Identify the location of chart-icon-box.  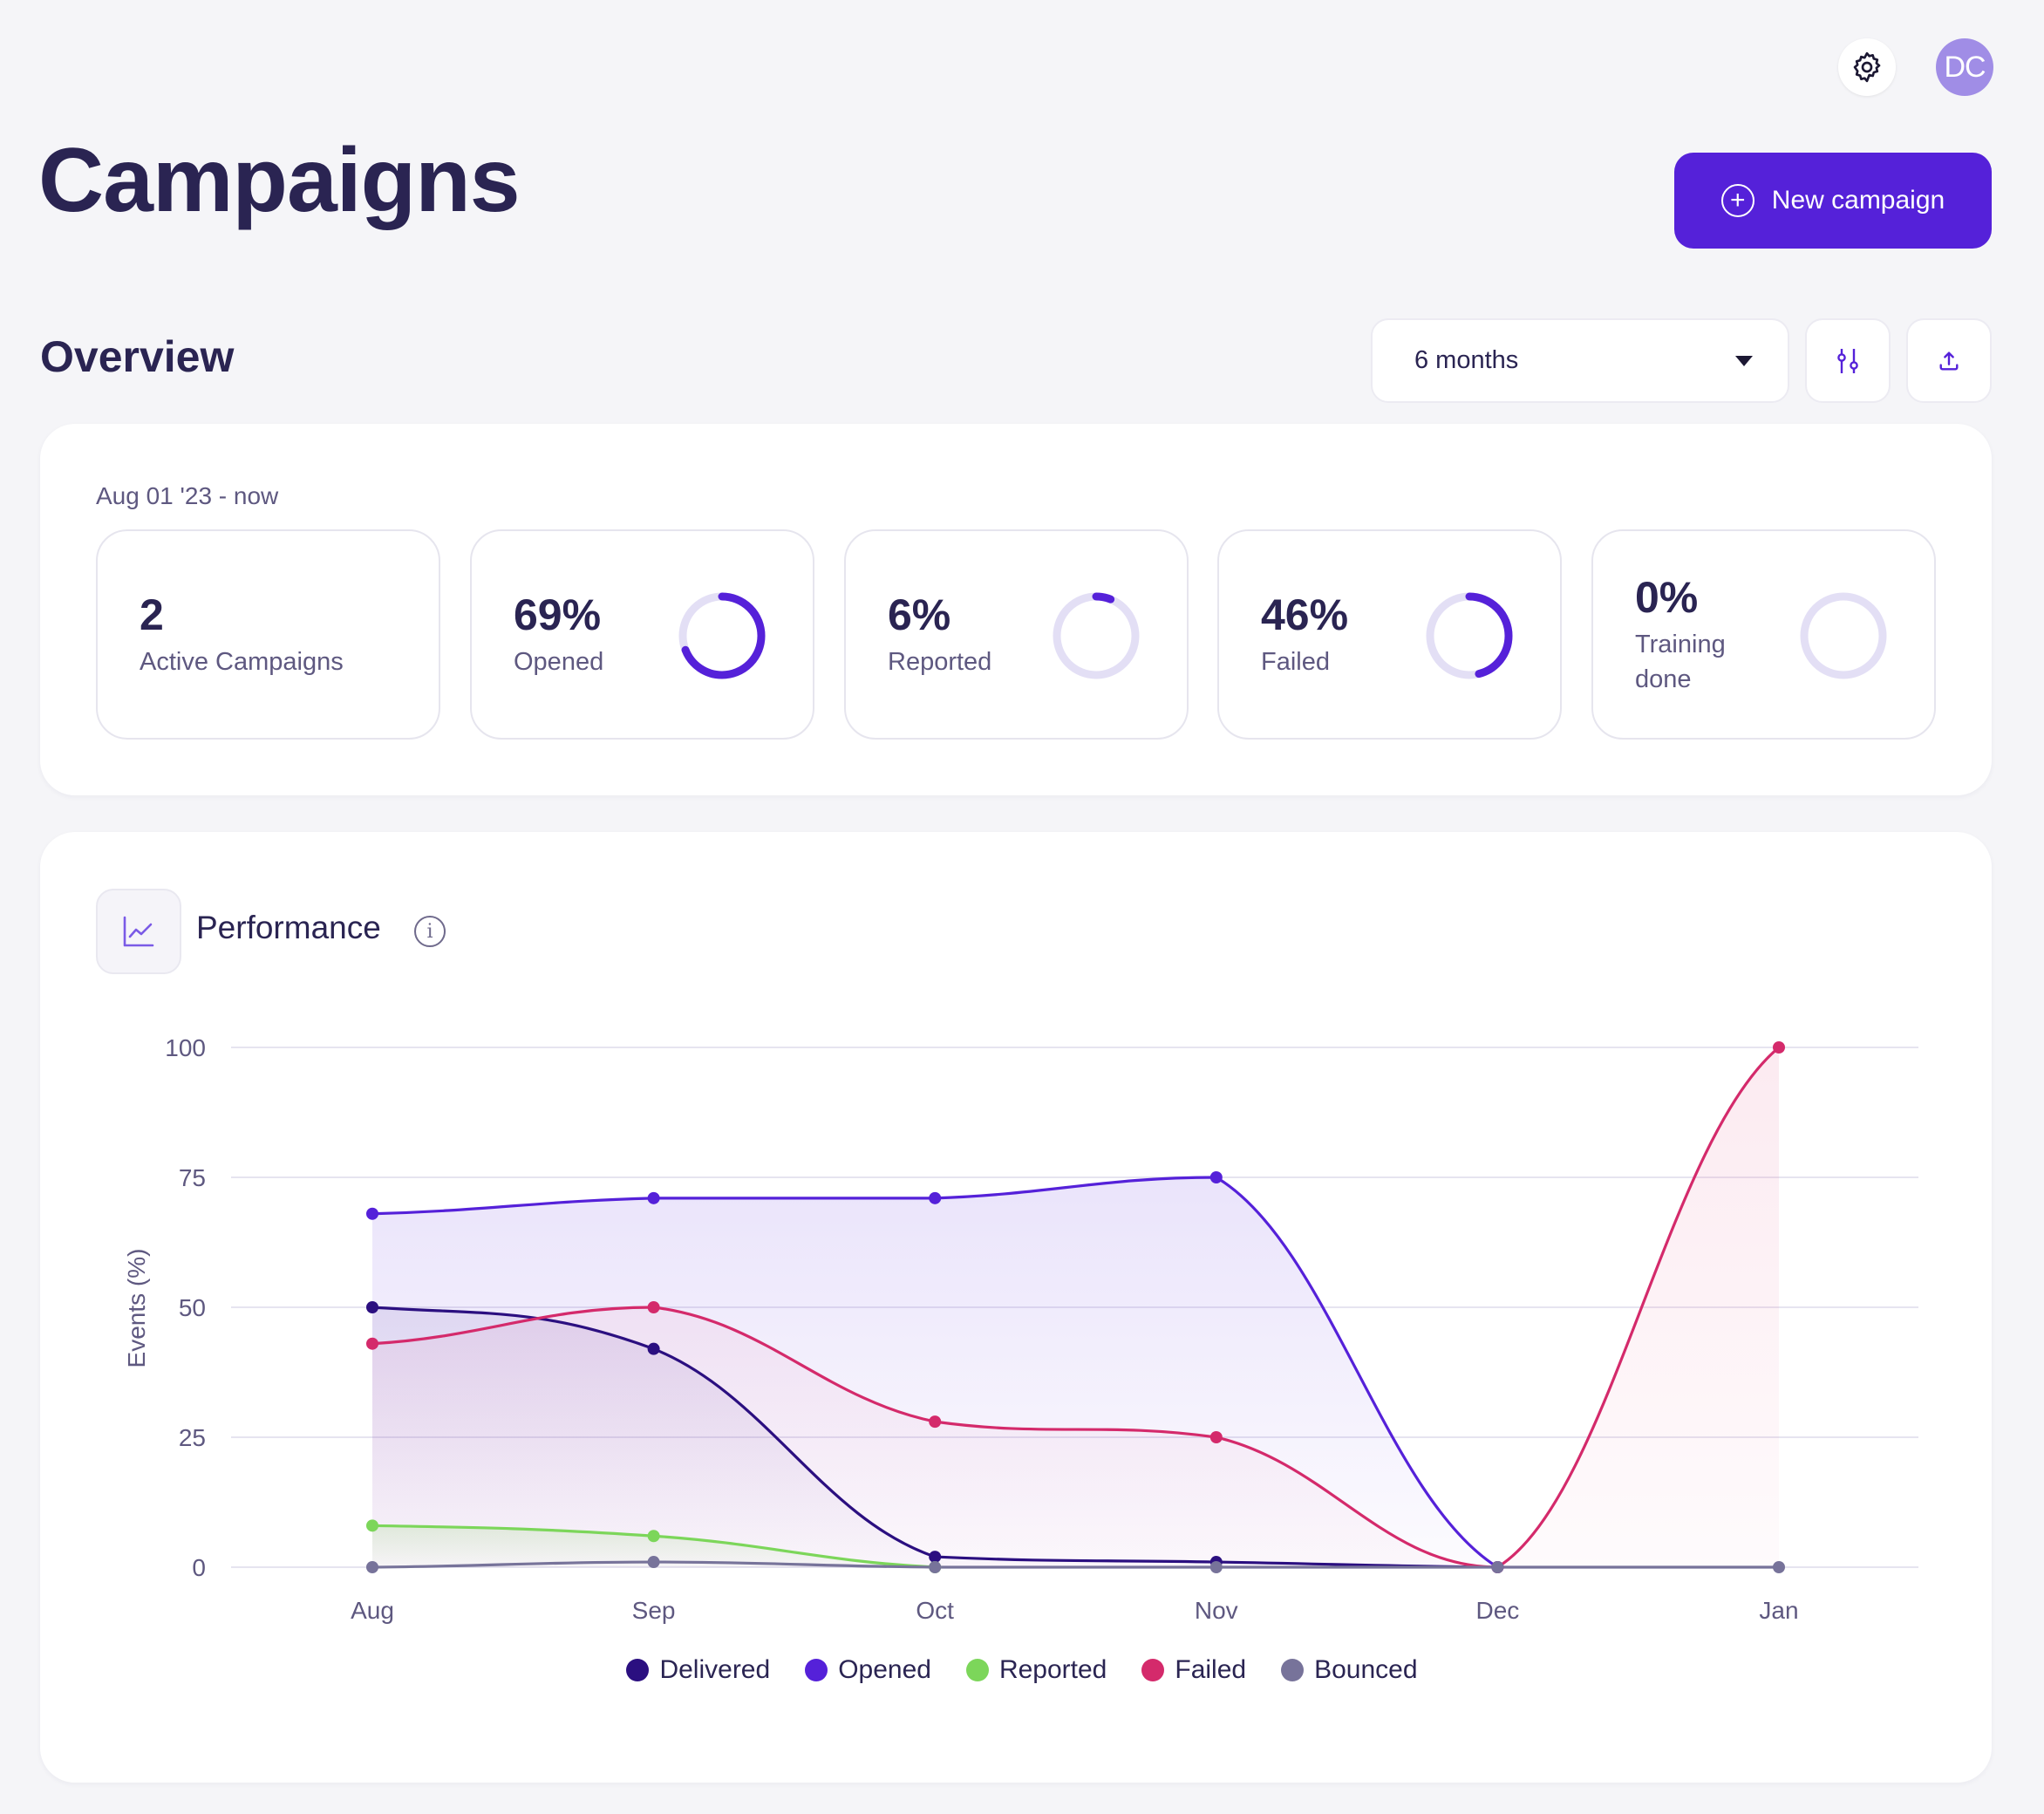
(138, 931).